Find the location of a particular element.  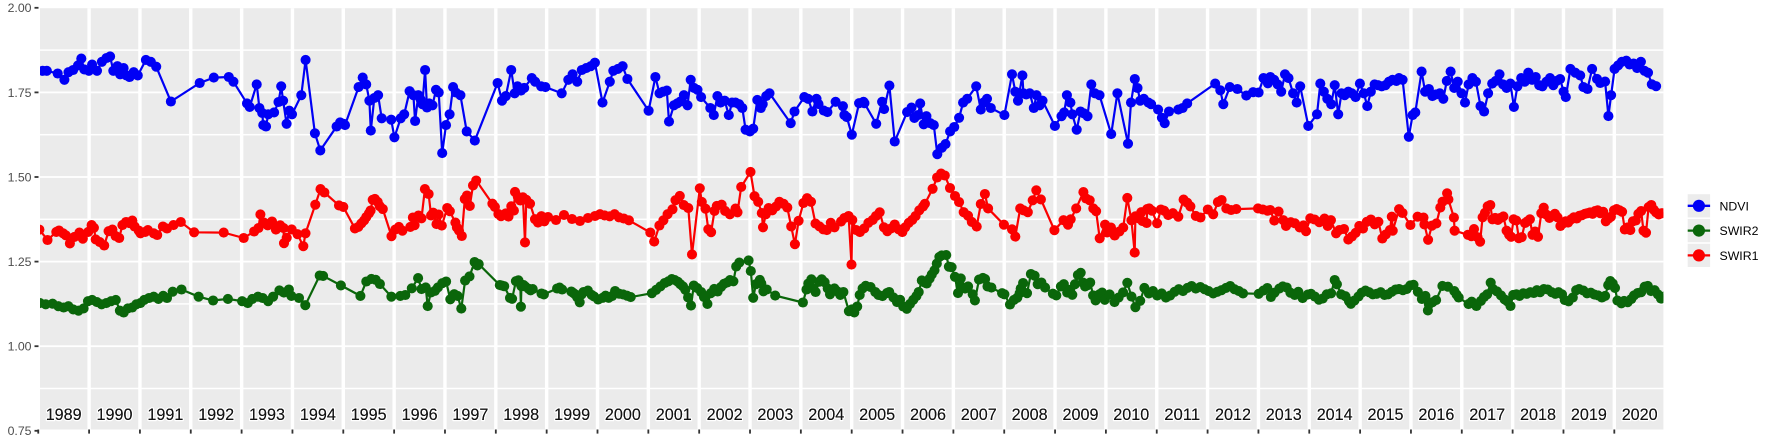

svg-text: 1993 is located at coordinates (267, 414).